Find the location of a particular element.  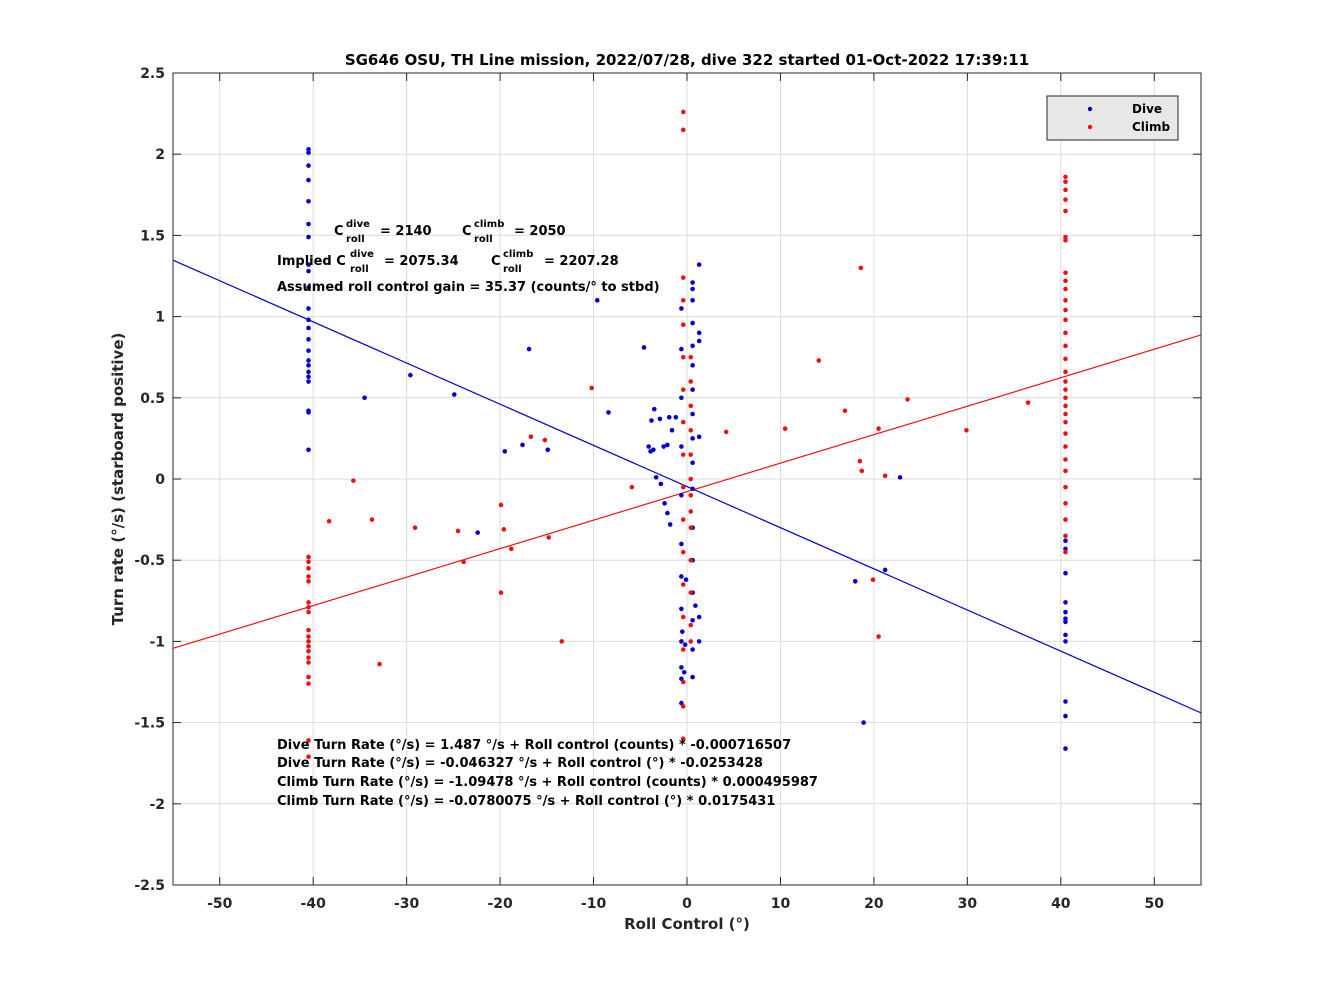

implied-dive-label: Implied C is located at coordinates (311, 261).